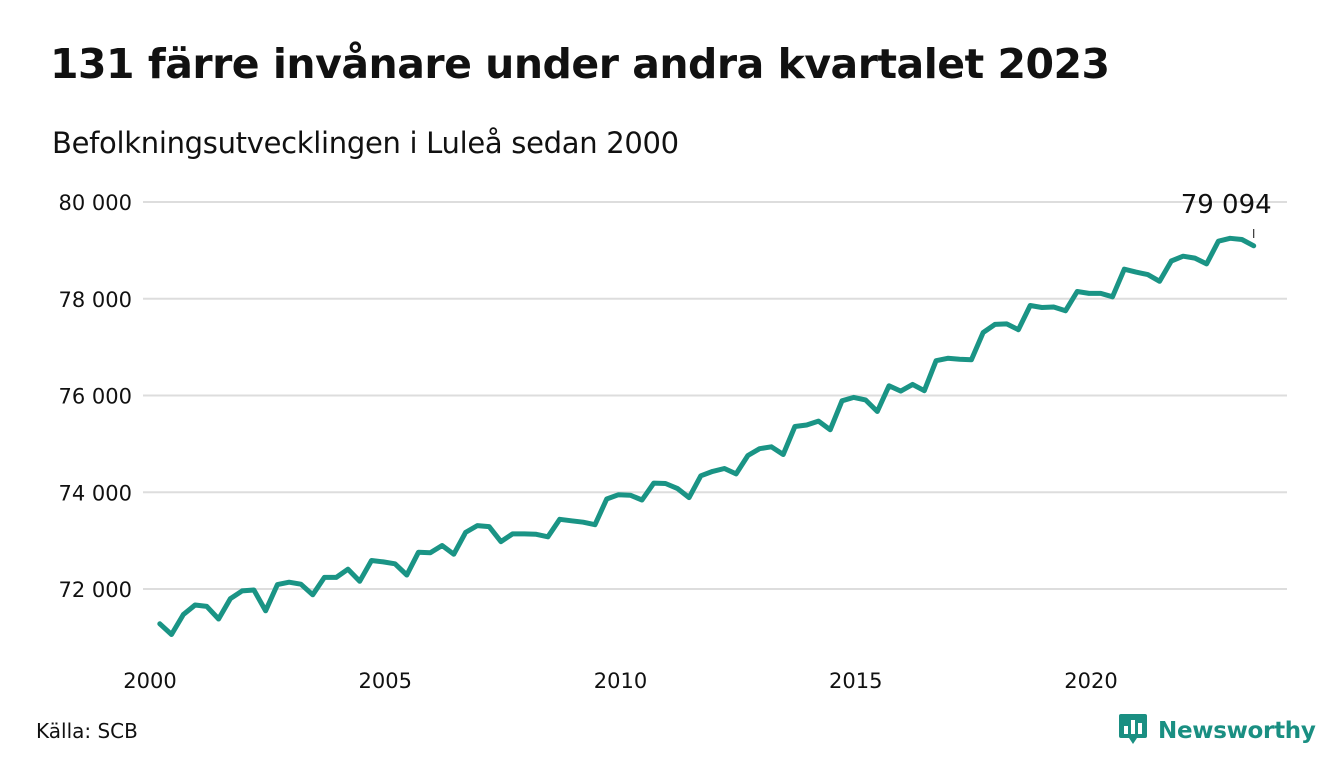  I want to click on x-axis-tick-labels: 2000 2005 2010 2015 2020, so click(620, 681).